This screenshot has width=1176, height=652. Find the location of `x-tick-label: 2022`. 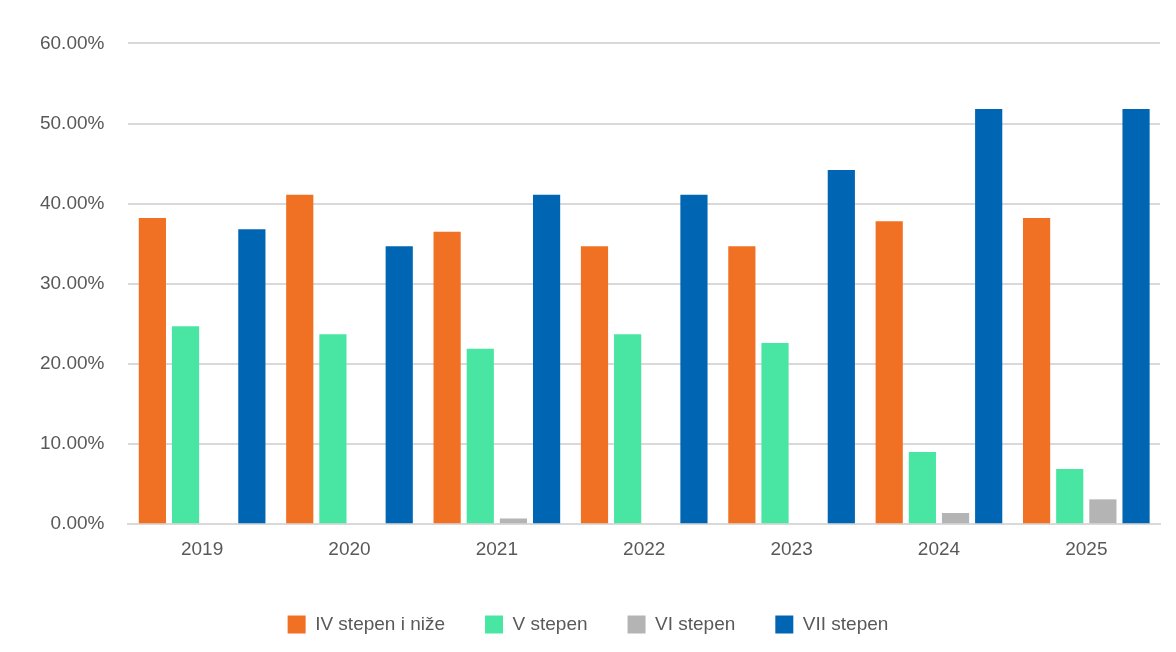

x-tick-label: 2022 is located at coordinates (644, 548).